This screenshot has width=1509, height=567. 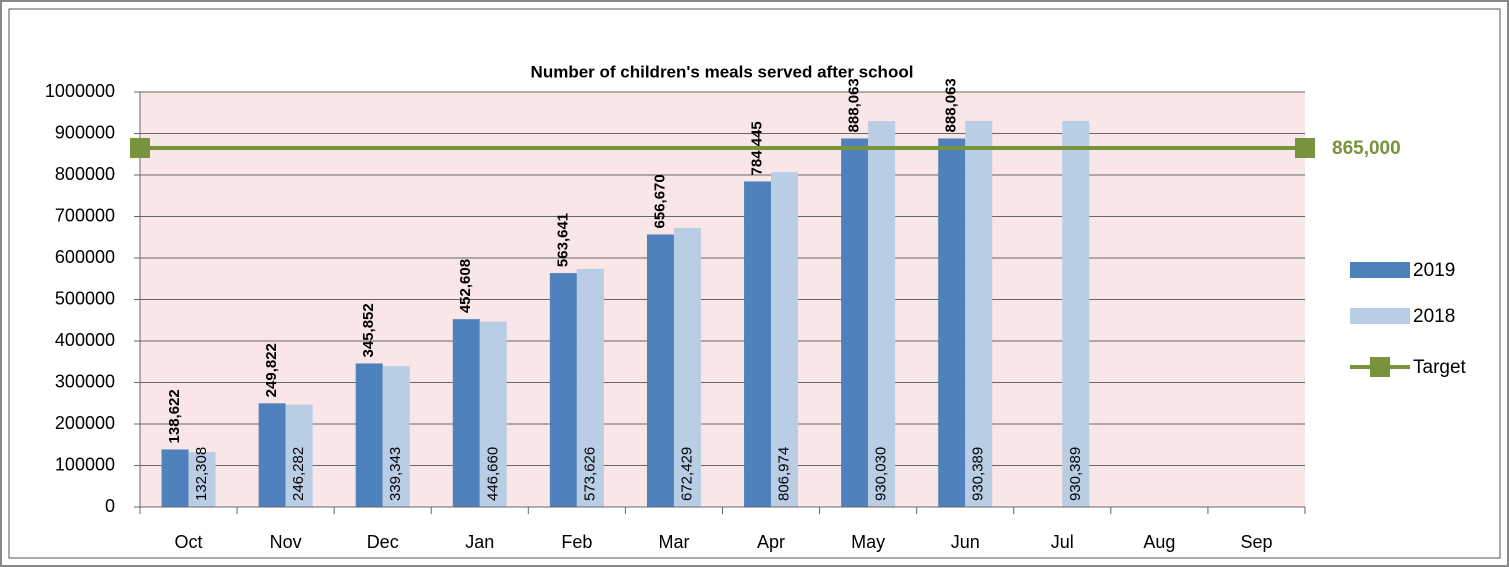 I want to click on x-tick-label: Dec, so click(x=383, y=542).